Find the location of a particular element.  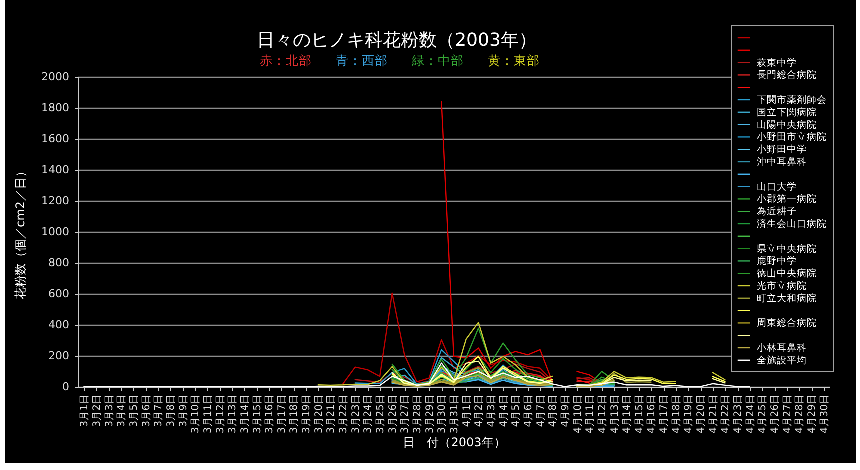

legend-label: 山口大学 is located at coordinates (777, 186).